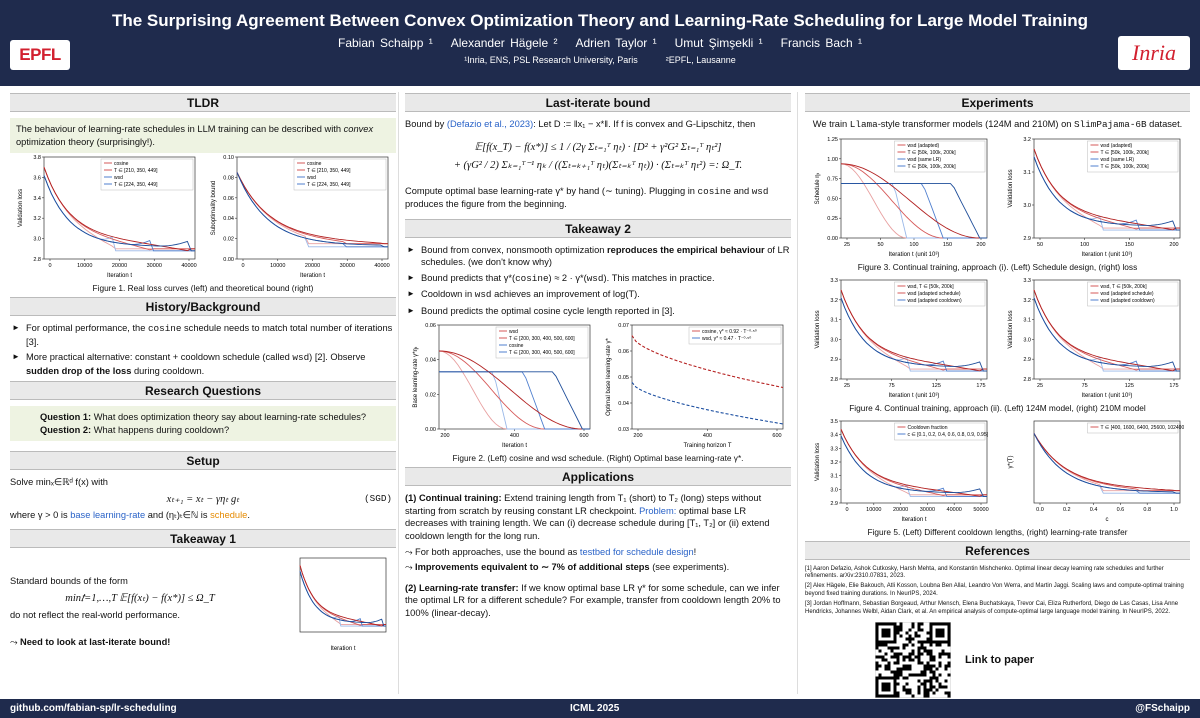  Describe the element at coordinates (609, 377) in the screenshot. I see `y-axis-label: Optimal base learning-rate γ*` at that location.